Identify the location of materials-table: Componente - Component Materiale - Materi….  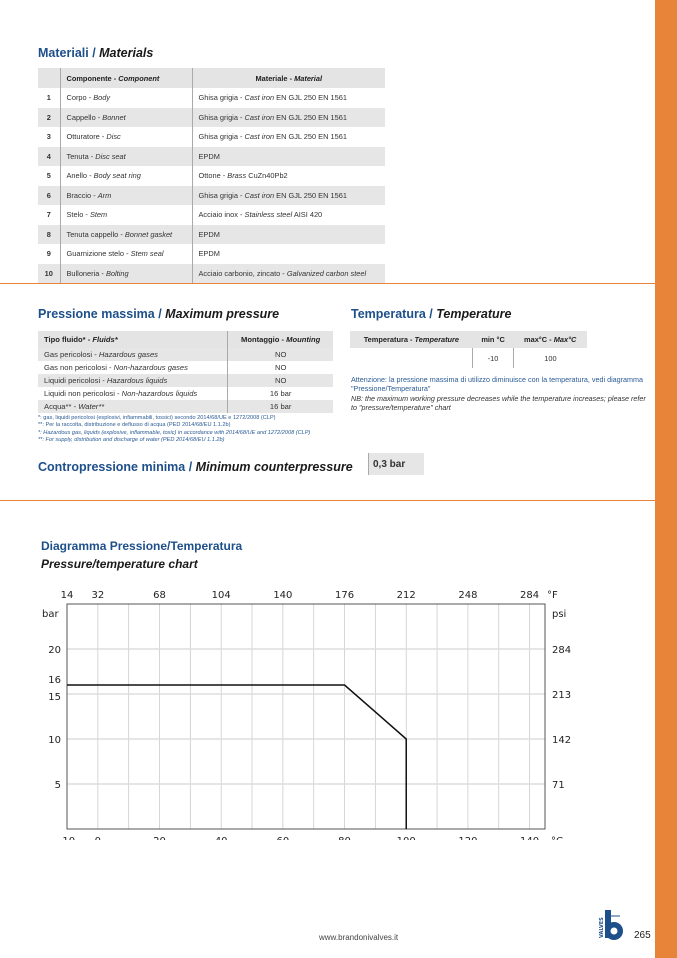
(211, 175).